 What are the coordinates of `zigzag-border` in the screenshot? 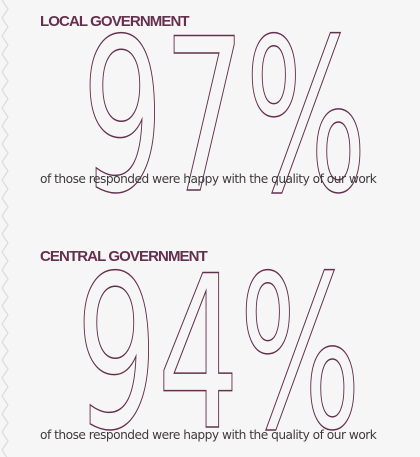 It's located at (5, 228).